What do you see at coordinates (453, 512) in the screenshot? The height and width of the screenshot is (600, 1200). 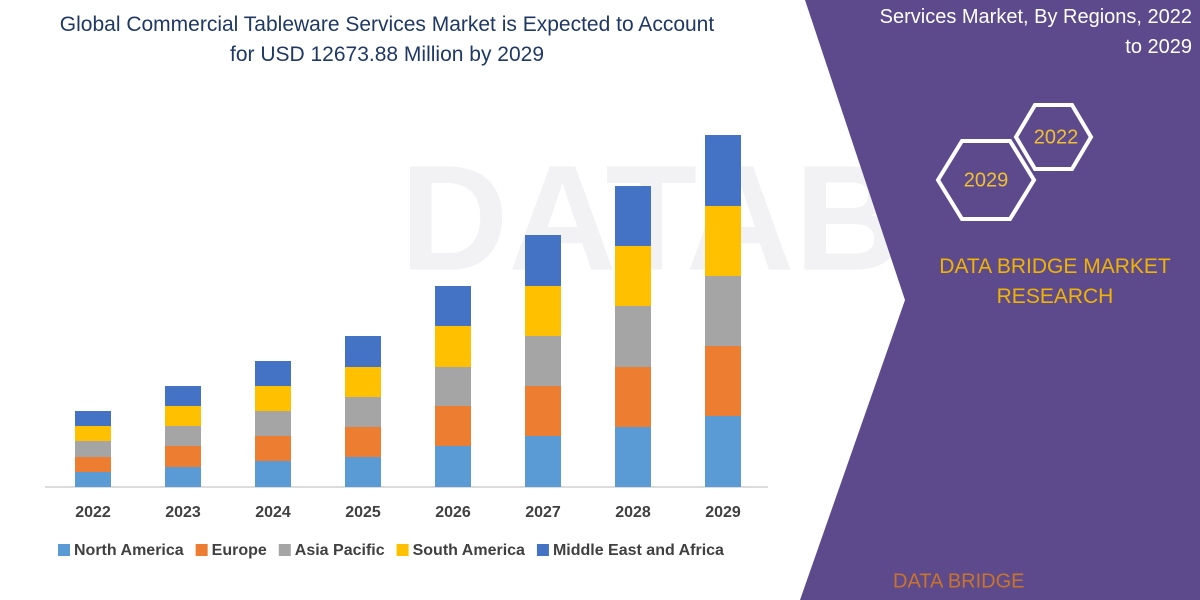 I see `x-tick-label: 2026` at bounding box center [453, 512].